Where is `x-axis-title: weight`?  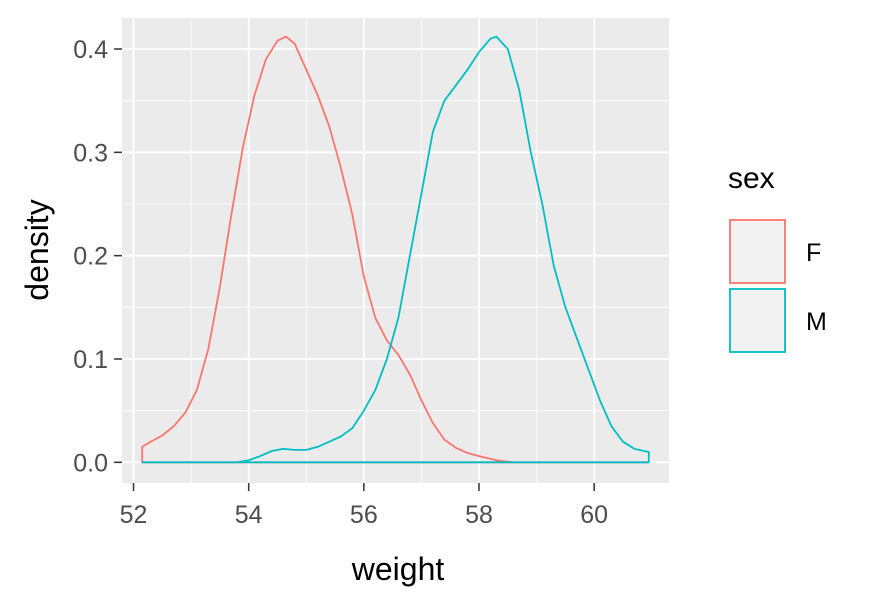
x-axis-title: weight is located at coordinates (398, 569).